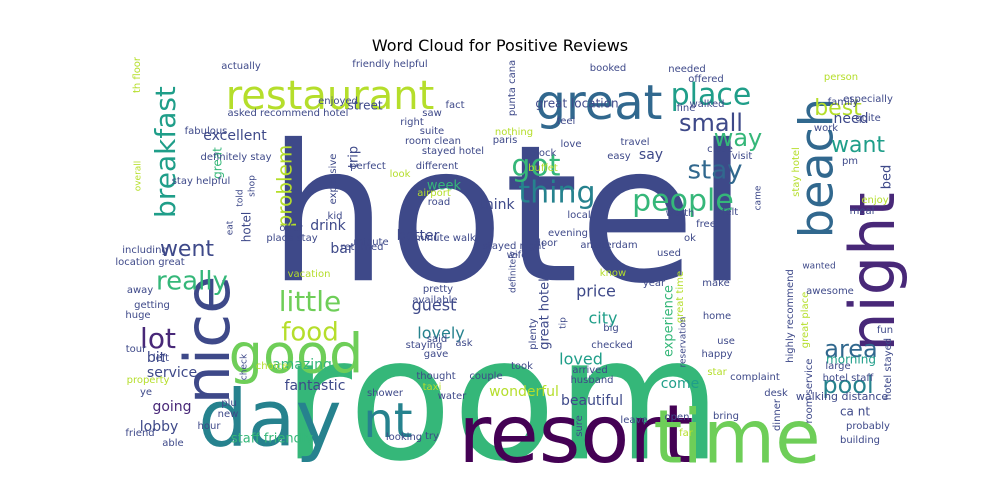  What do you see at coordinates (330, 96) in the screenshot?
I see `word-restaurant: restaurant` at bounding box center [330, 96].